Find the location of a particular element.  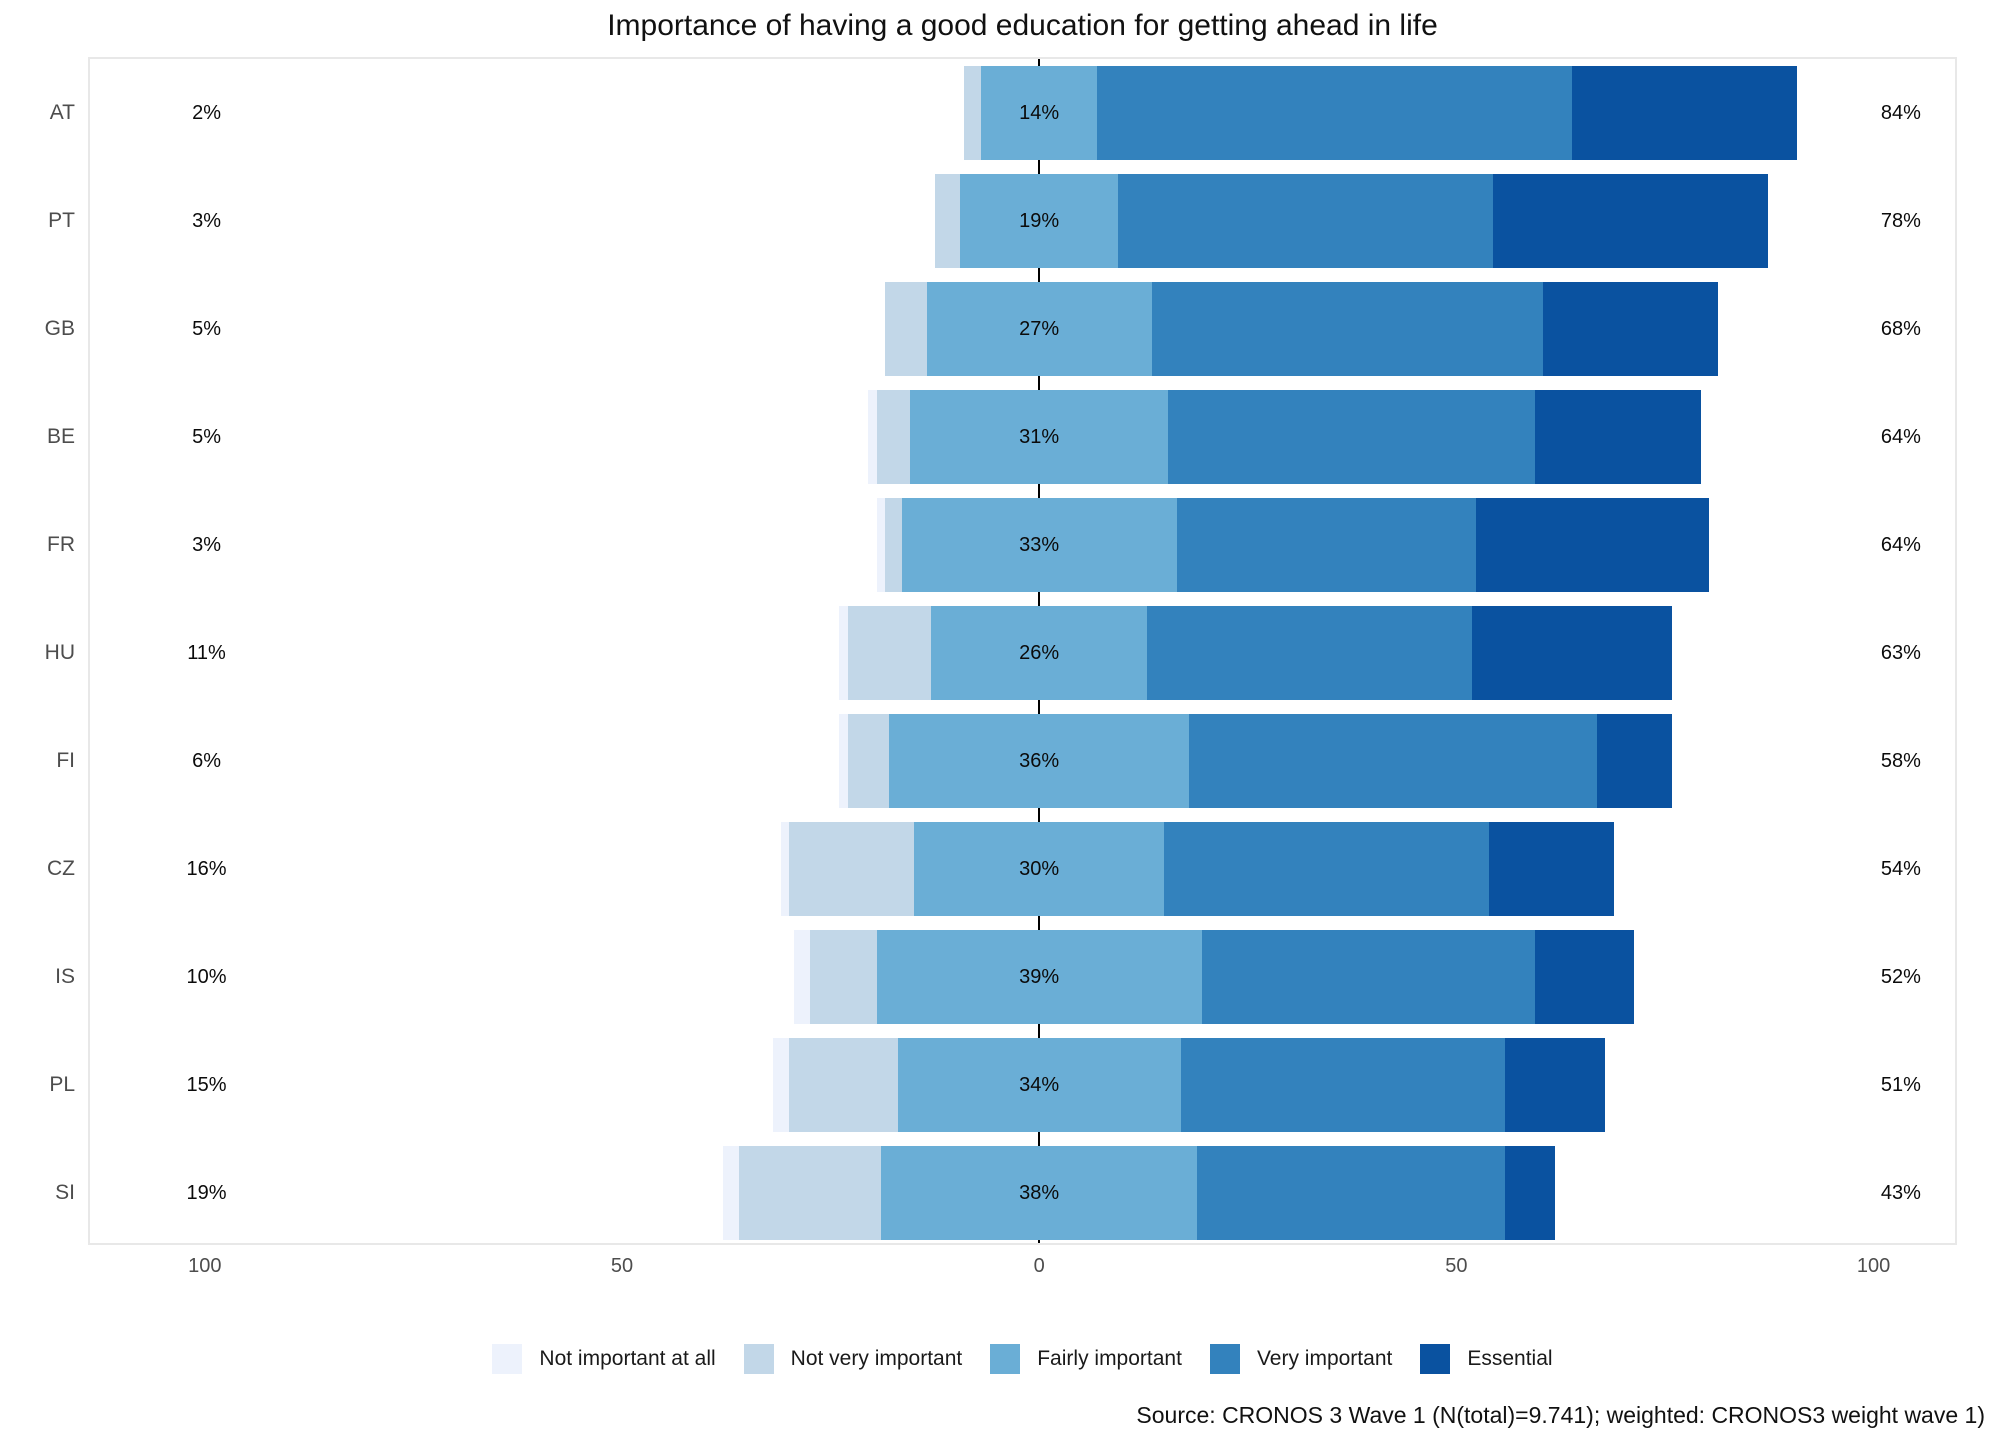

value-label-center-si: 38% is located at coordinates (1039, 1193).